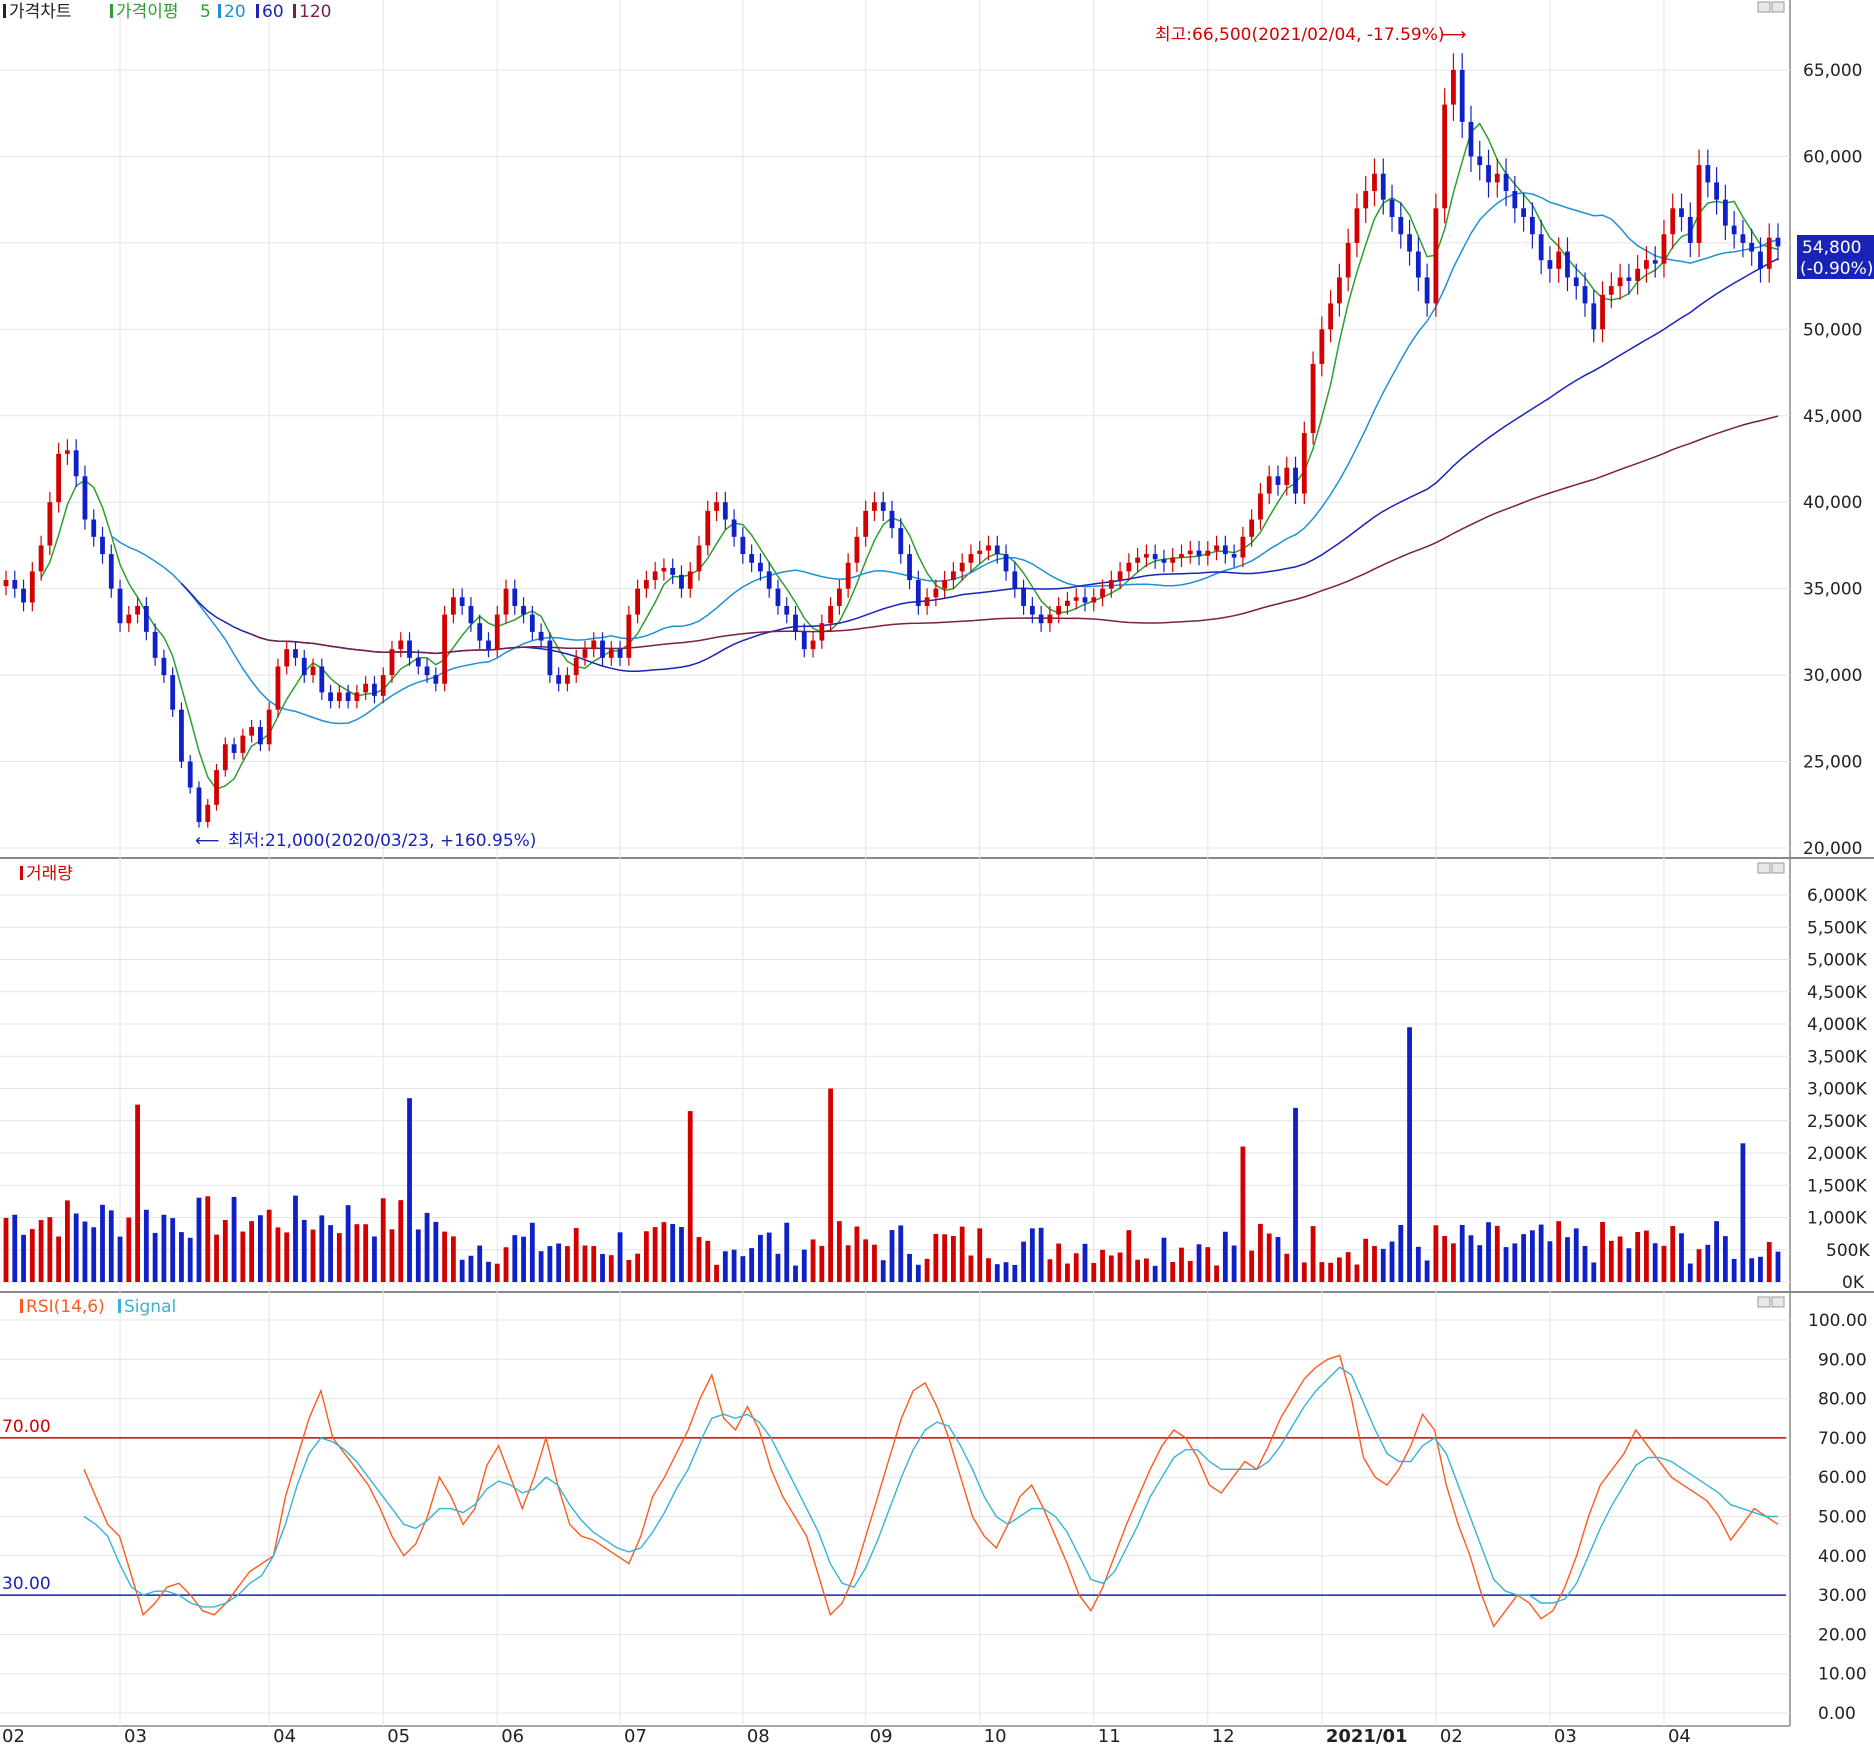  I want to click on legend-rsi-marker, so click(21, 1306).